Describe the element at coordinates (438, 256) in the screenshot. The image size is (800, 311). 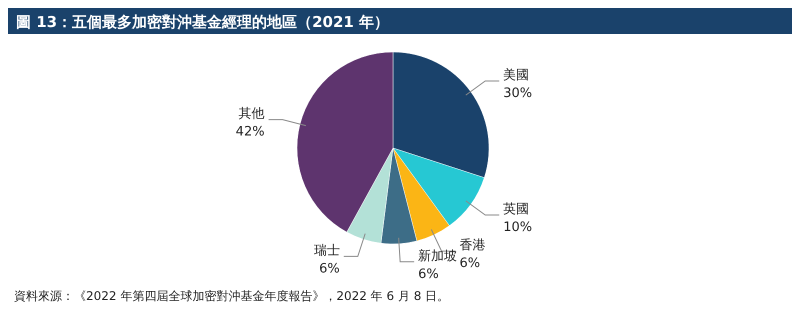
I see `slice-label: 新加坡` at that location.